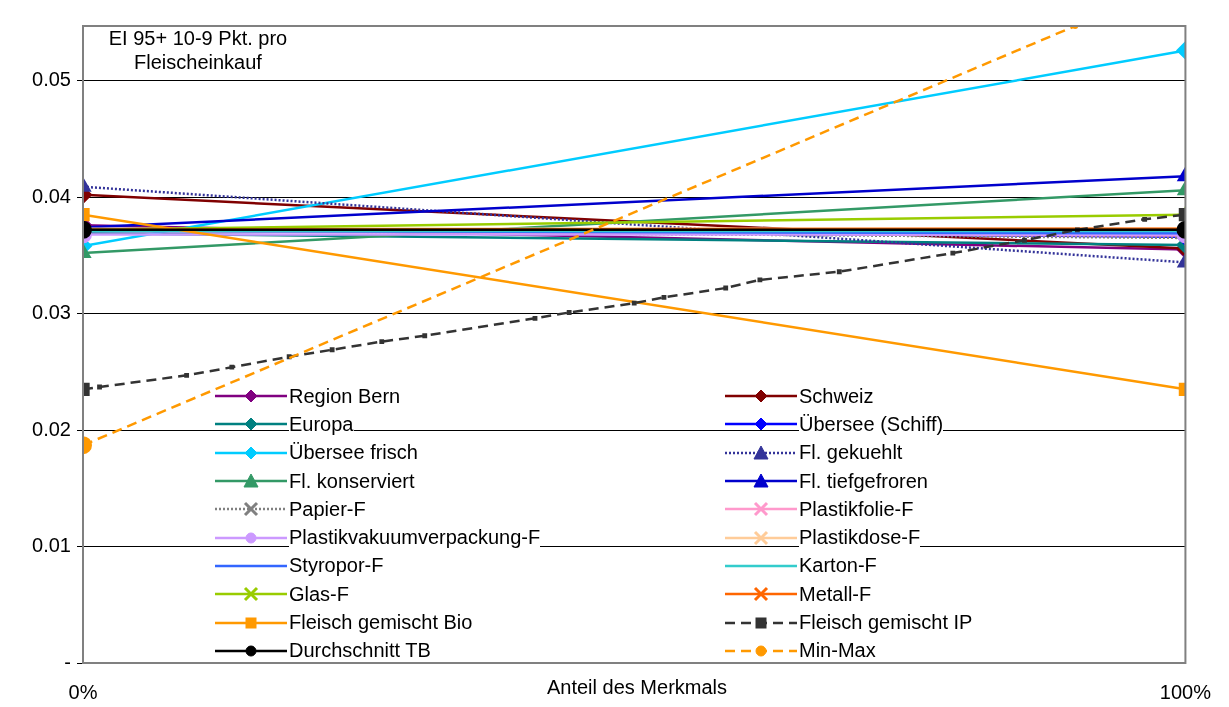 Image resolution: width=1229 pixels, height=707 pixels. What do you see at coordinates (381, 623) in the screenshot?
I see `legend-label: Fleisch gemischt Bio` at bounding box center [381, 623].